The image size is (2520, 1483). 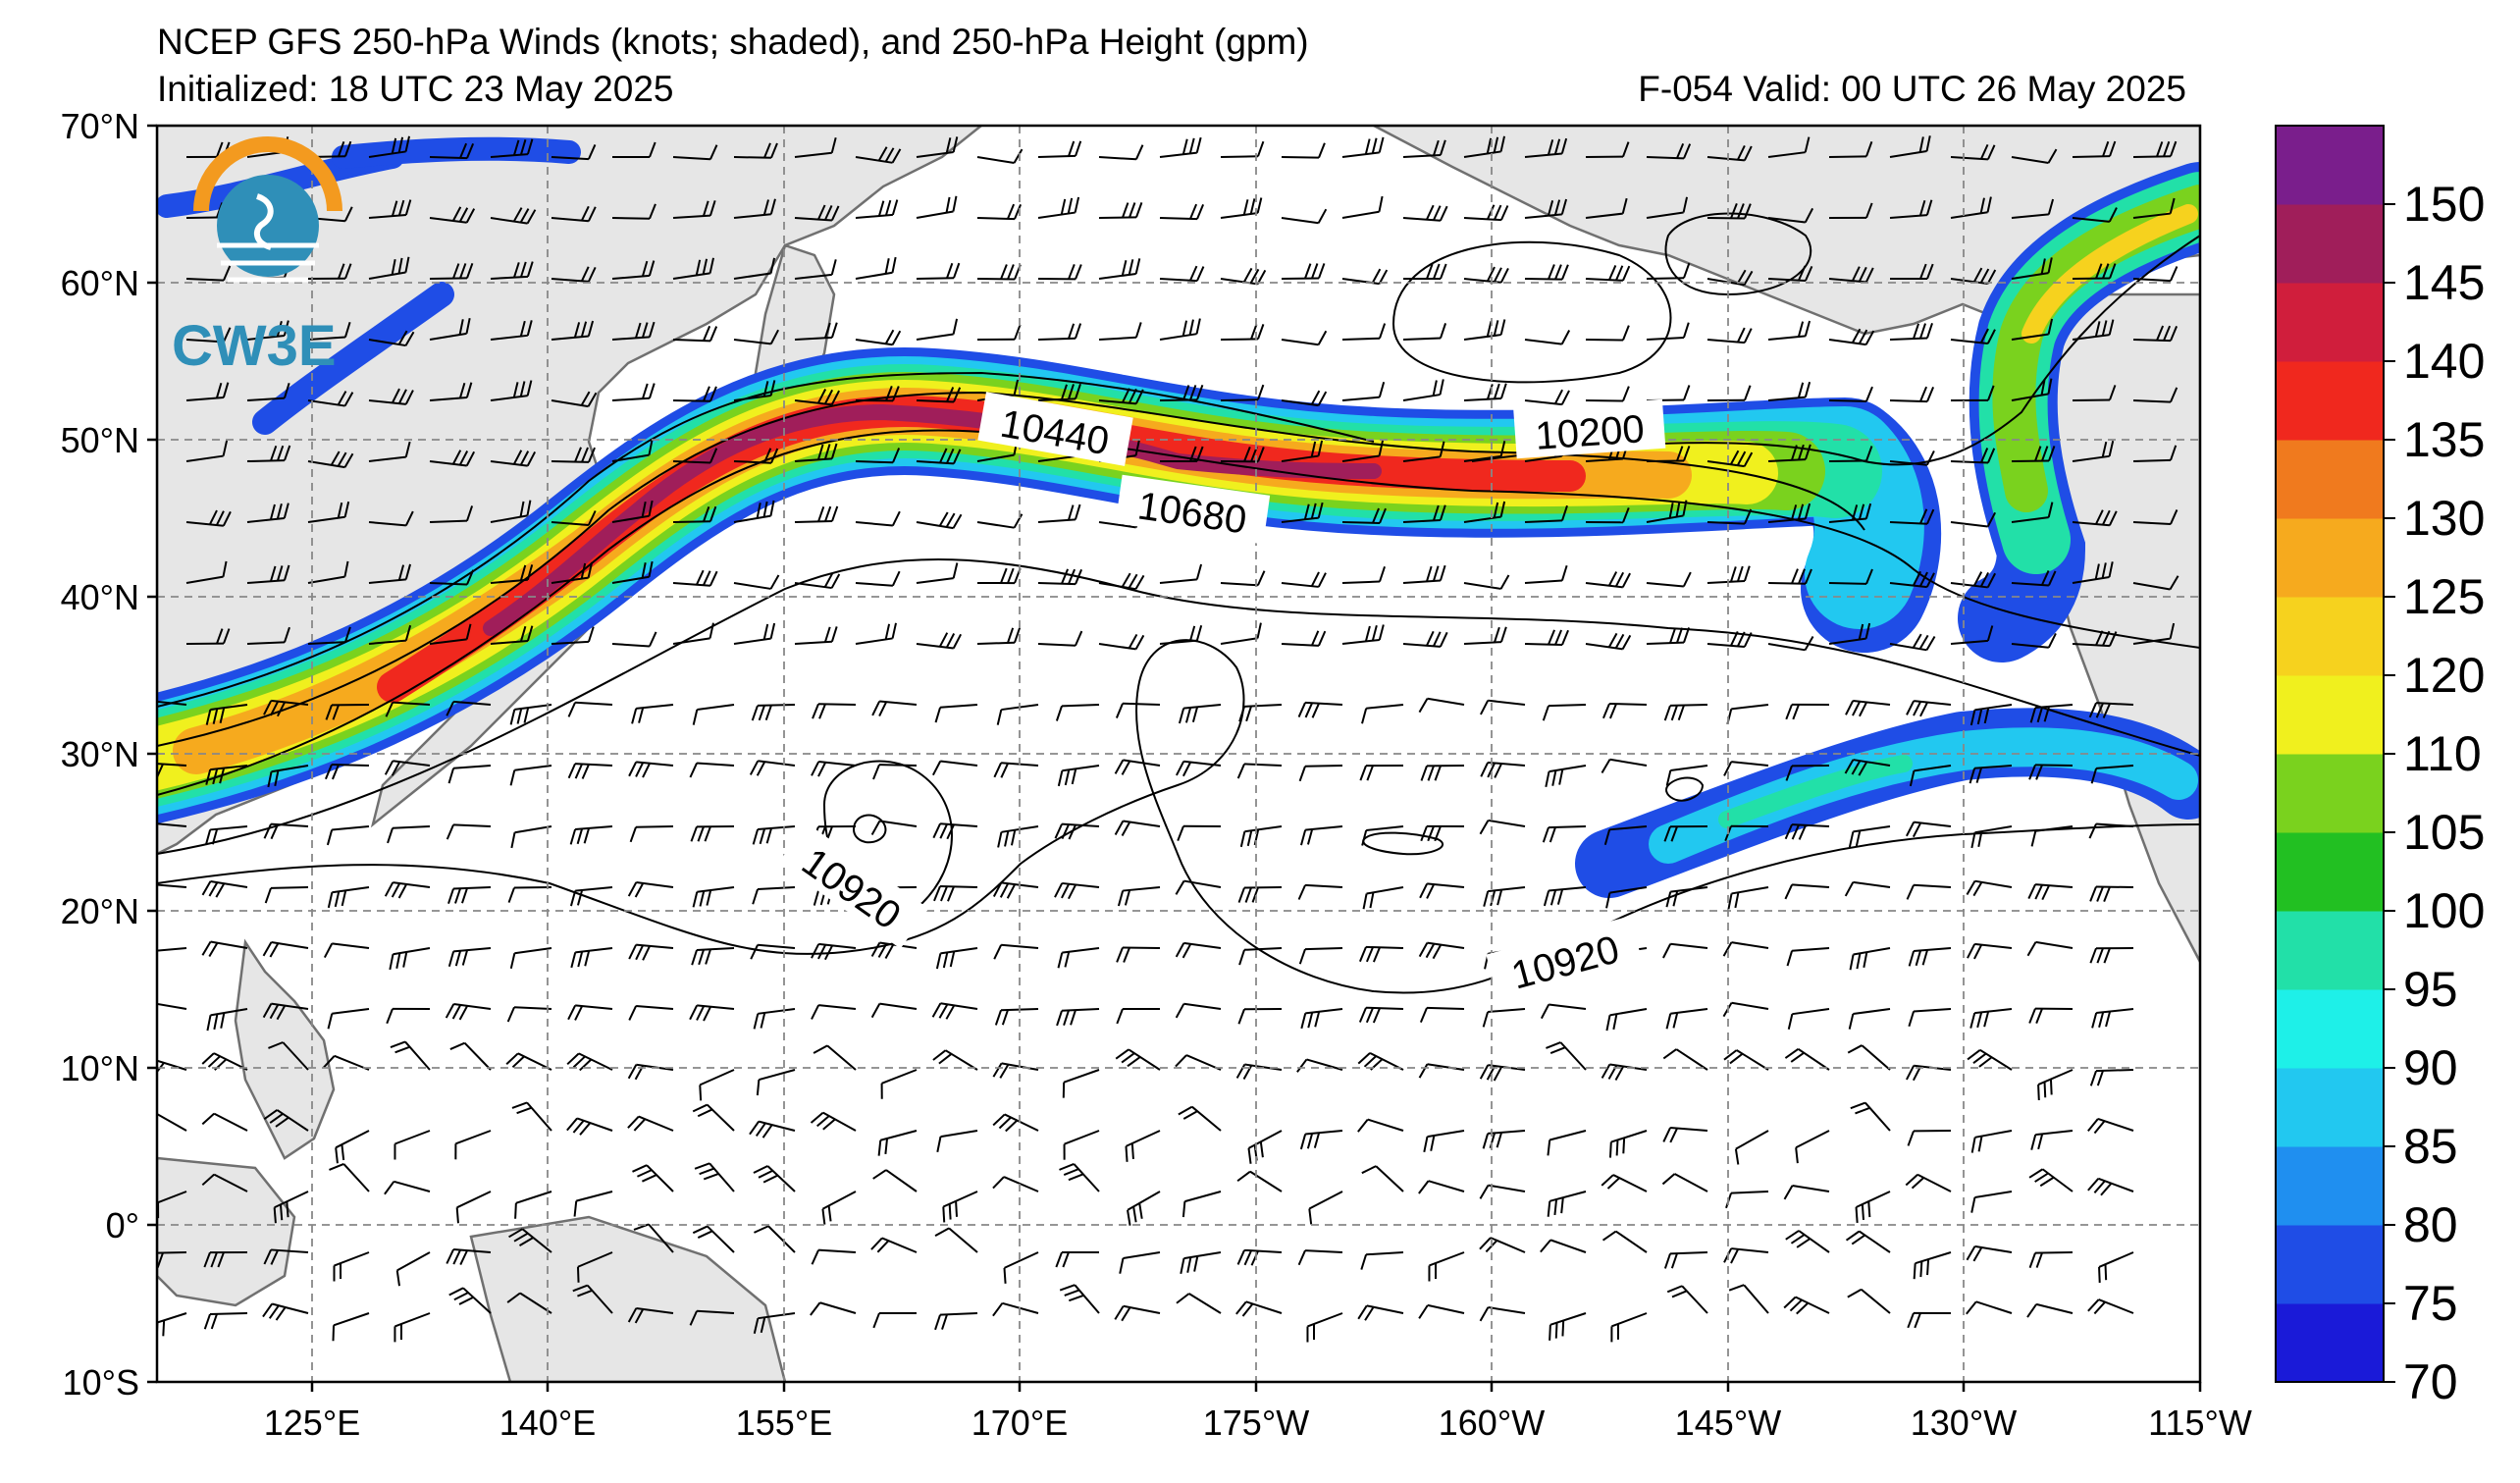 I want to click on colorbar-label: 140, so click(x=2444, y=362).